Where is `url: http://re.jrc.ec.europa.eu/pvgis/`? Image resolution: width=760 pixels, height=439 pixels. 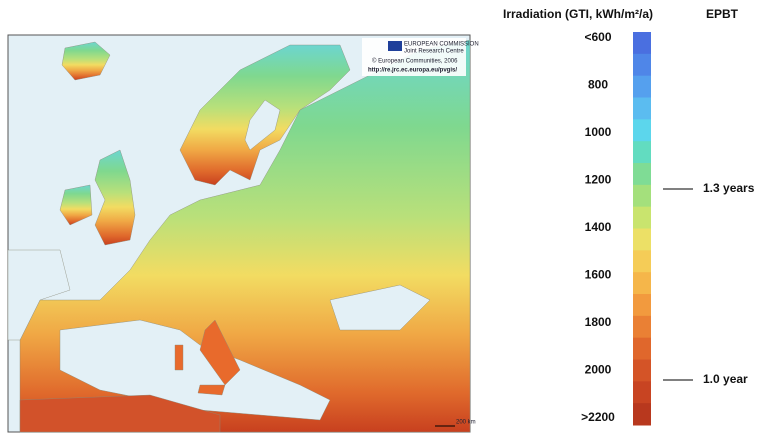
url: http://re.jrc.ec.europa.eu/pvgis/ is located at coordinates (412, 71).